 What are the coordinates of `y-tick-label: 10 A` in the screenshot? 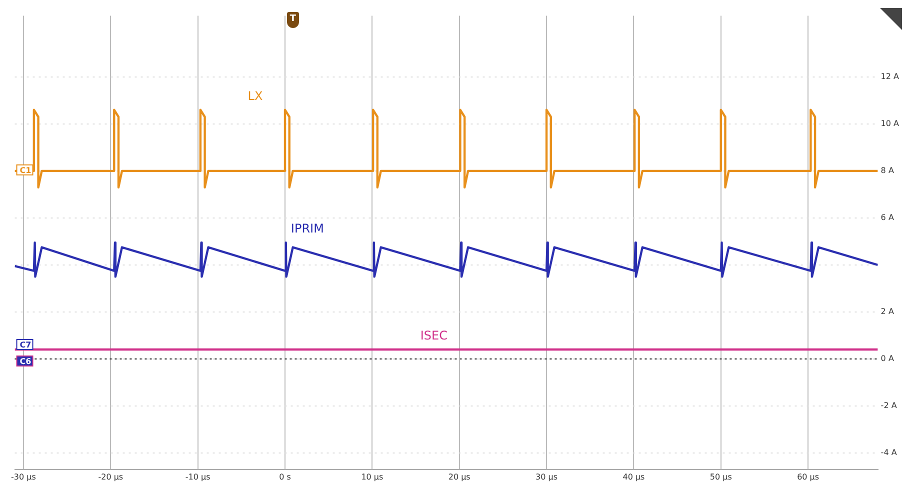 It's located at (890, 123).